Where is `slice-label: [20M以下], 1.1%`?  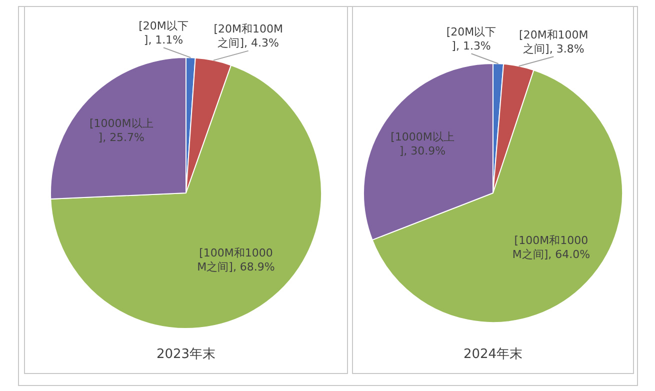
slice-label: [20M以下], 1.1% is located at coordinates (163, 32).